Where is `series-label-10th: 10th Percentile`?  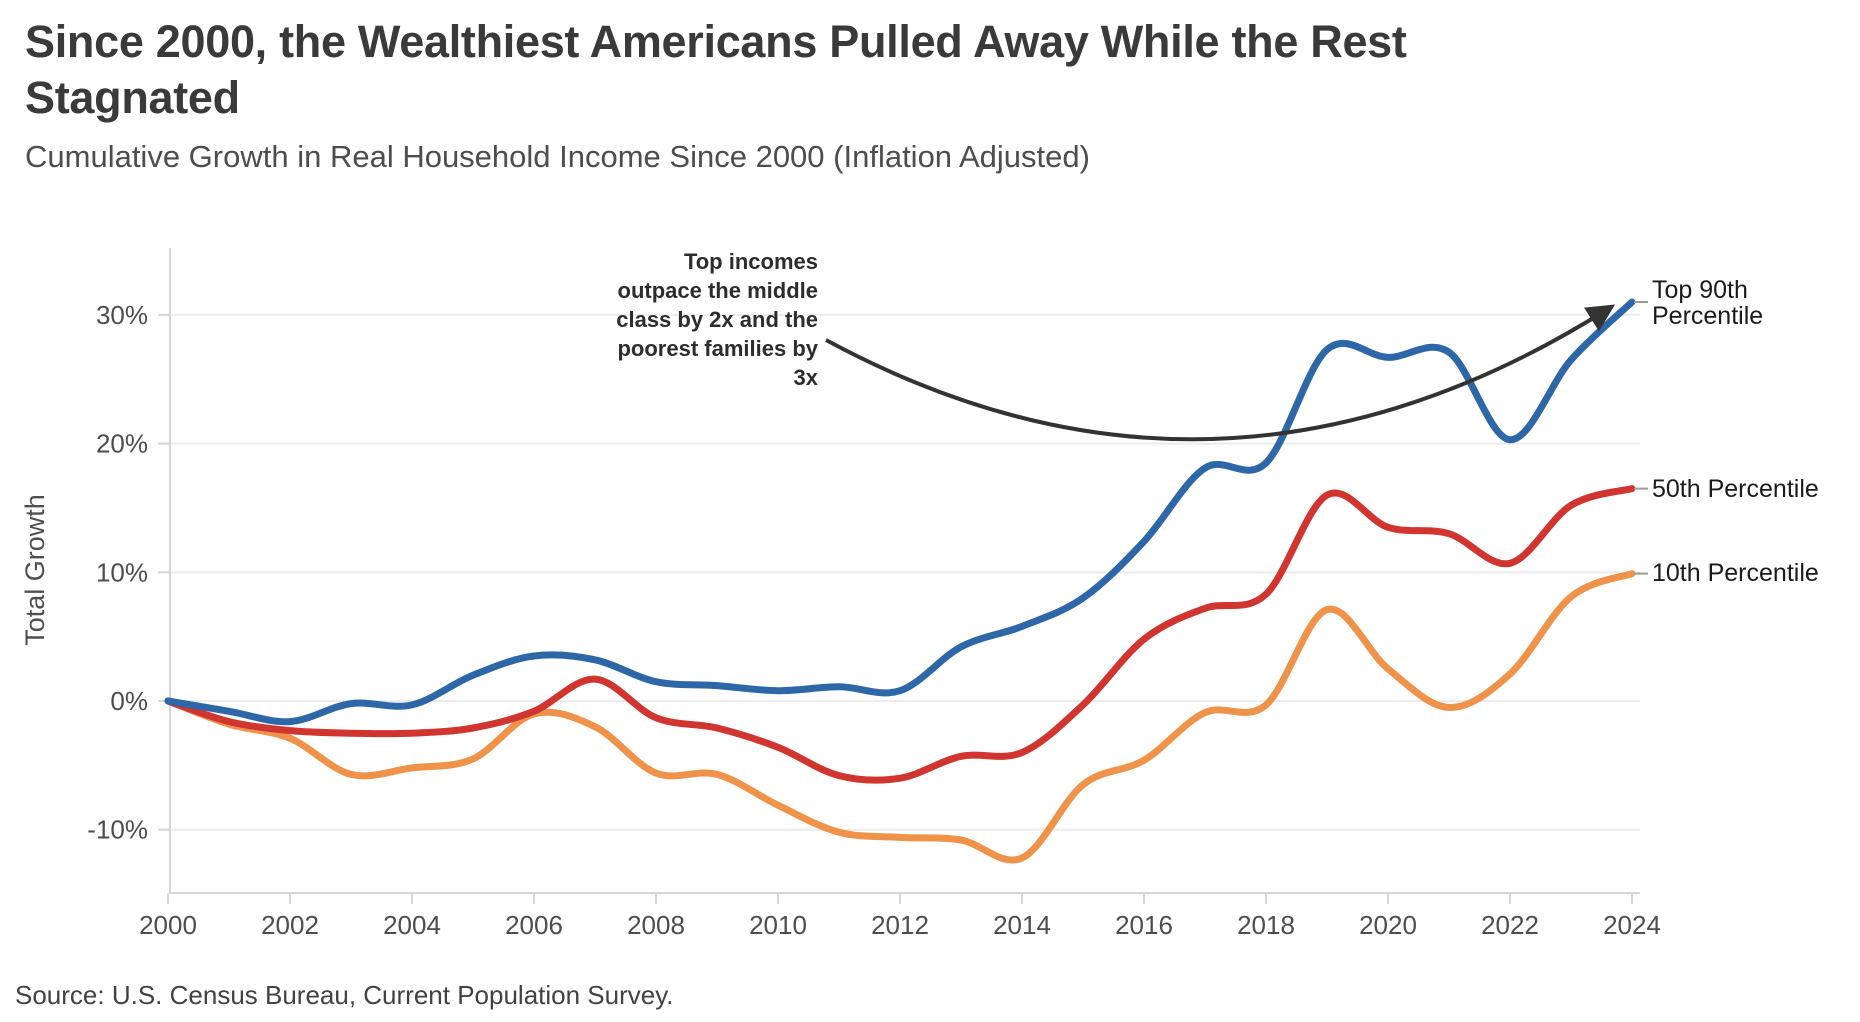
series-label-10th: 10th Percentile is located at coordinates (1735, 573).